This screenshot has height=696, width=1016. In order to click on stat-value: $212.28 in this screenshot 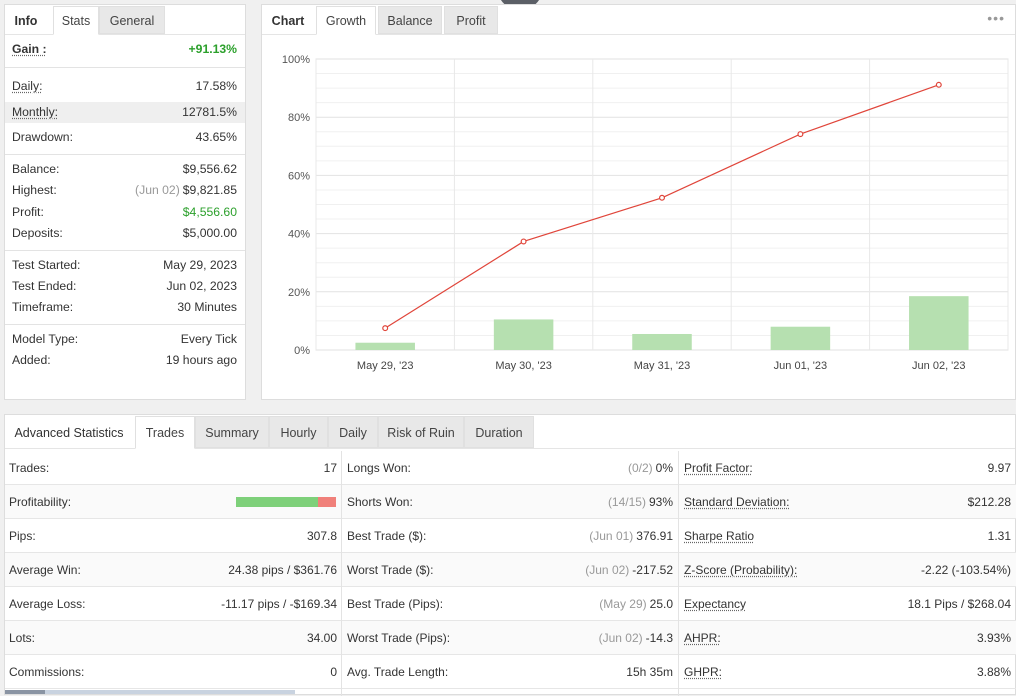, I will do `click(989, 502)`.